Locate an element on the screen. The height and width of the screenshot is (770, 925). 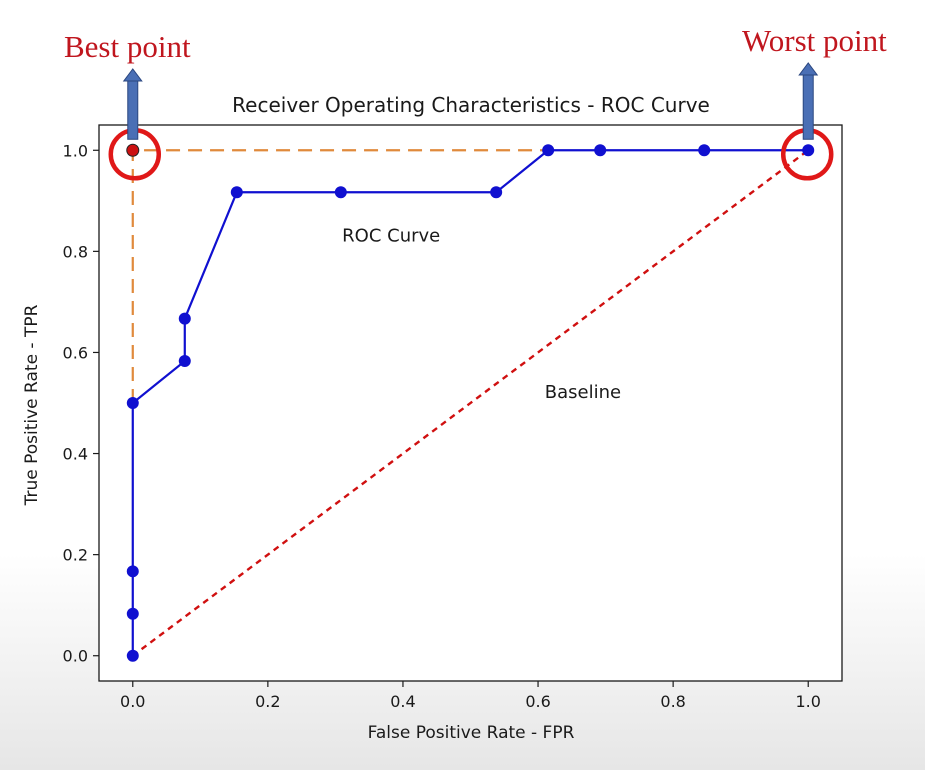
worst-point-label: Worst point is located at coordinates (814, 40).